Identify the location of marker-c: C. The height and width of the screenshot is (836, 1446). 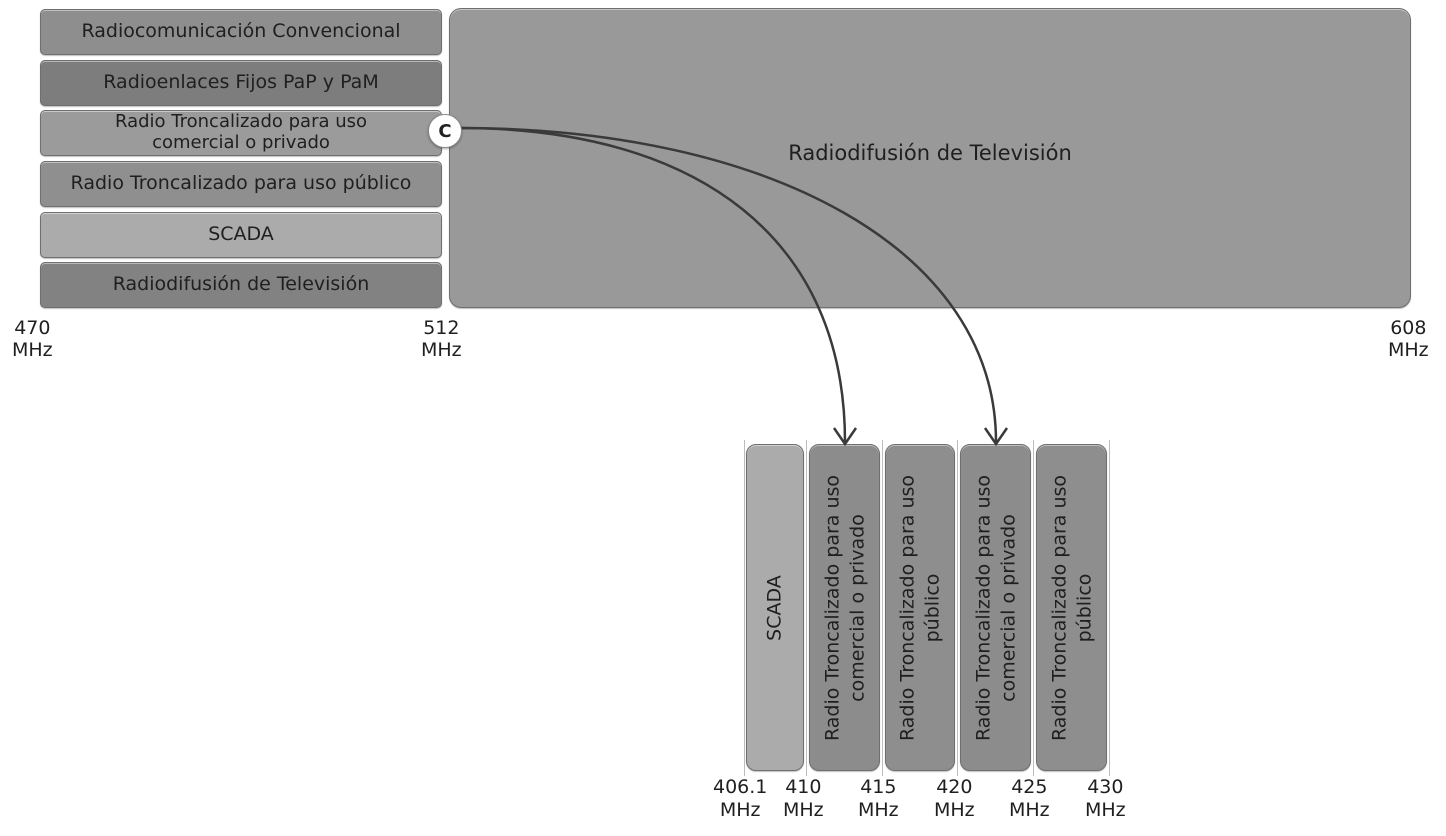
(445, 131).